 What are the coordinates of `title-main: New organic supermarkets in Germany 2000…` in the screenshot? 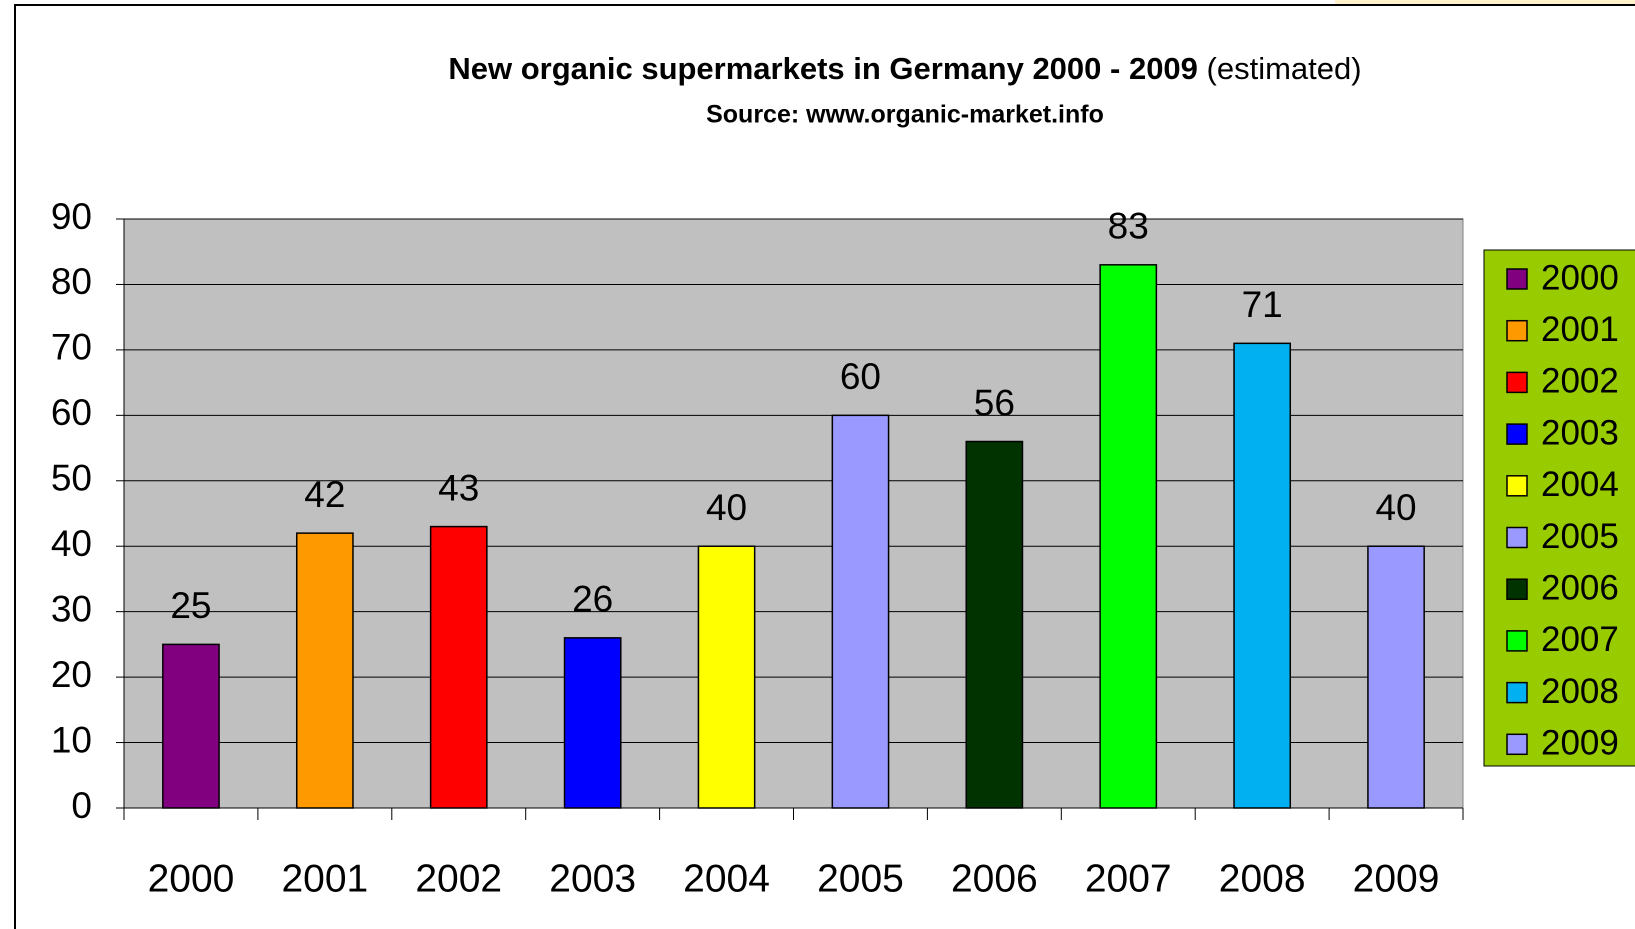 It's located at (823, 68).